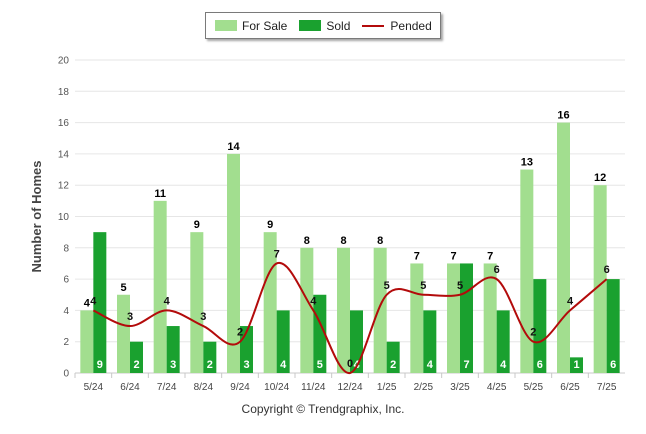 Image resolution: width=646 pixels, height=434 pixels. What do you see at coordinates (349, 387) in the screenshot?
I see `x-tick-label: 12/24` at bounding box center [349, 387].